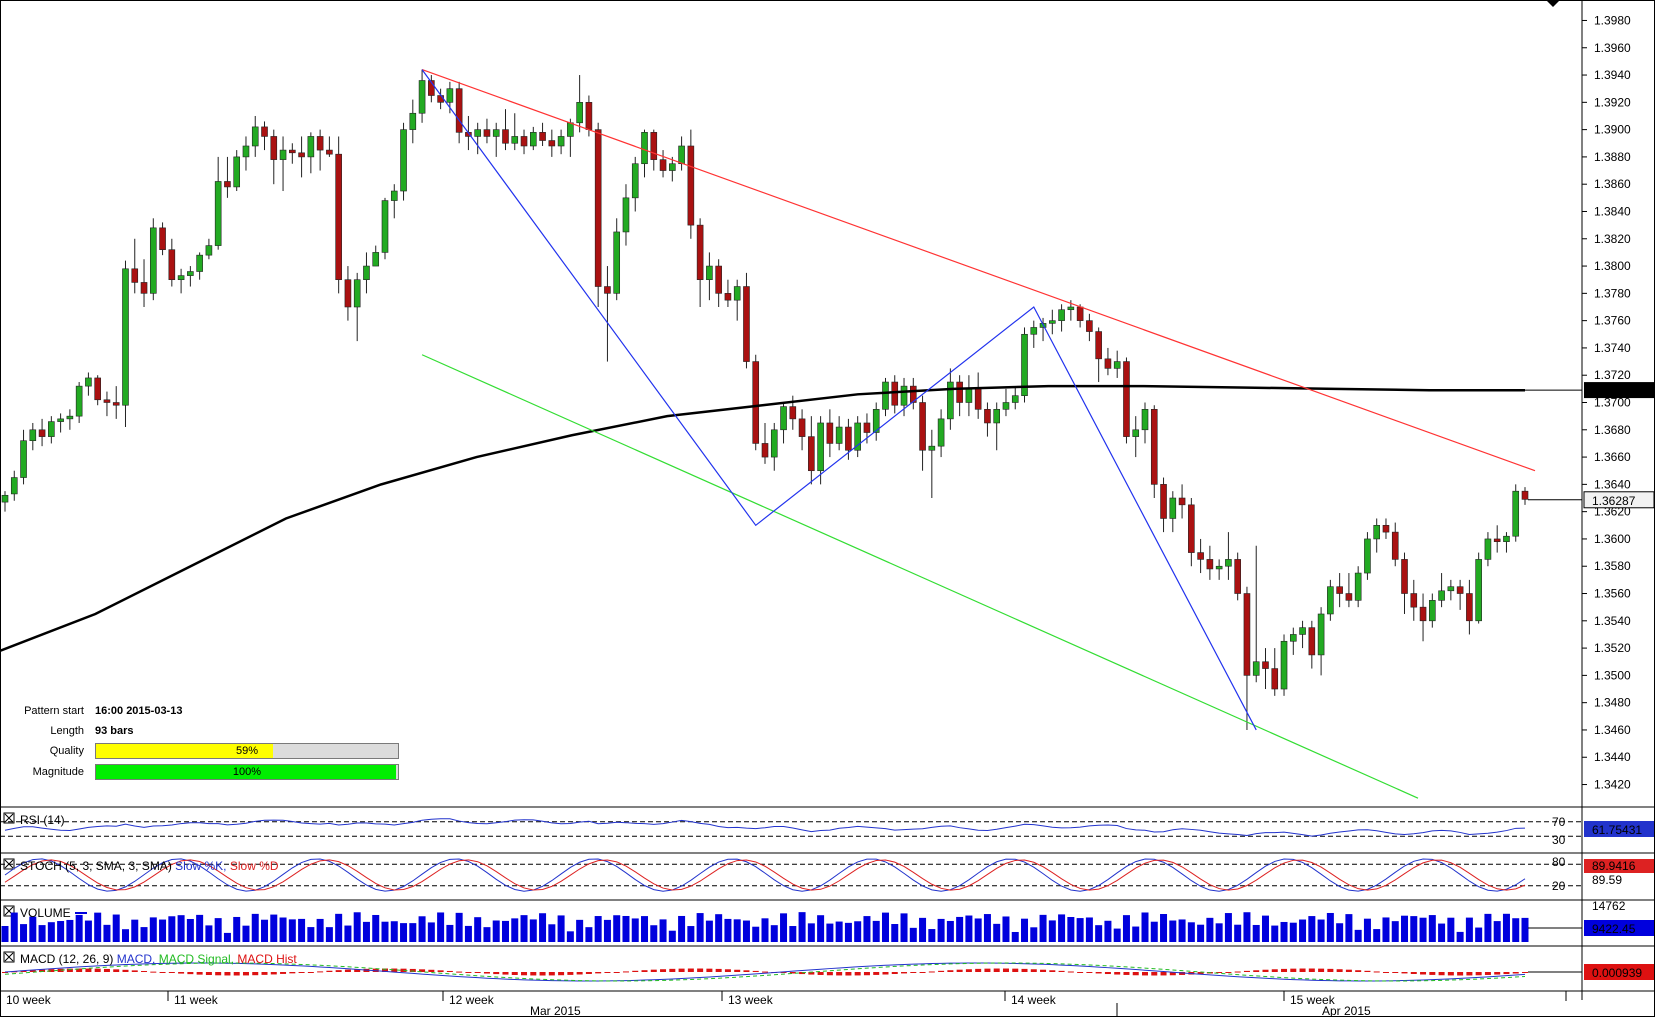 This screenshot has width=1655, height=1022. I want to click on y-tick-label: 1.3600, so click(1612, 539).